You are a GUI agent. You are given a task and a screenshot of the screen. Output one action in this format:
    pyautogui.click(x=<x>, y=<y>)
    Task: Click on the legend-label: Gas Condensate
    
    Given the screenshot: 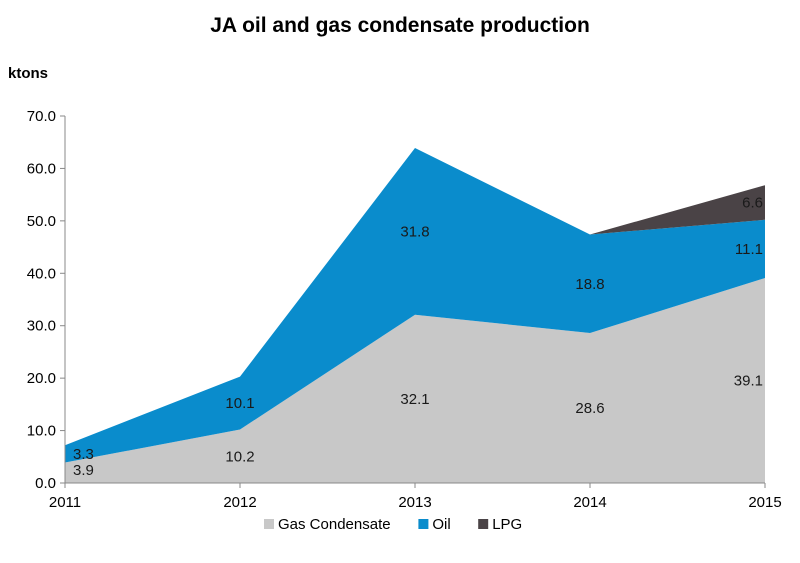 What is the action you would take?
    pyautogui.click(x=334, y=524)
    